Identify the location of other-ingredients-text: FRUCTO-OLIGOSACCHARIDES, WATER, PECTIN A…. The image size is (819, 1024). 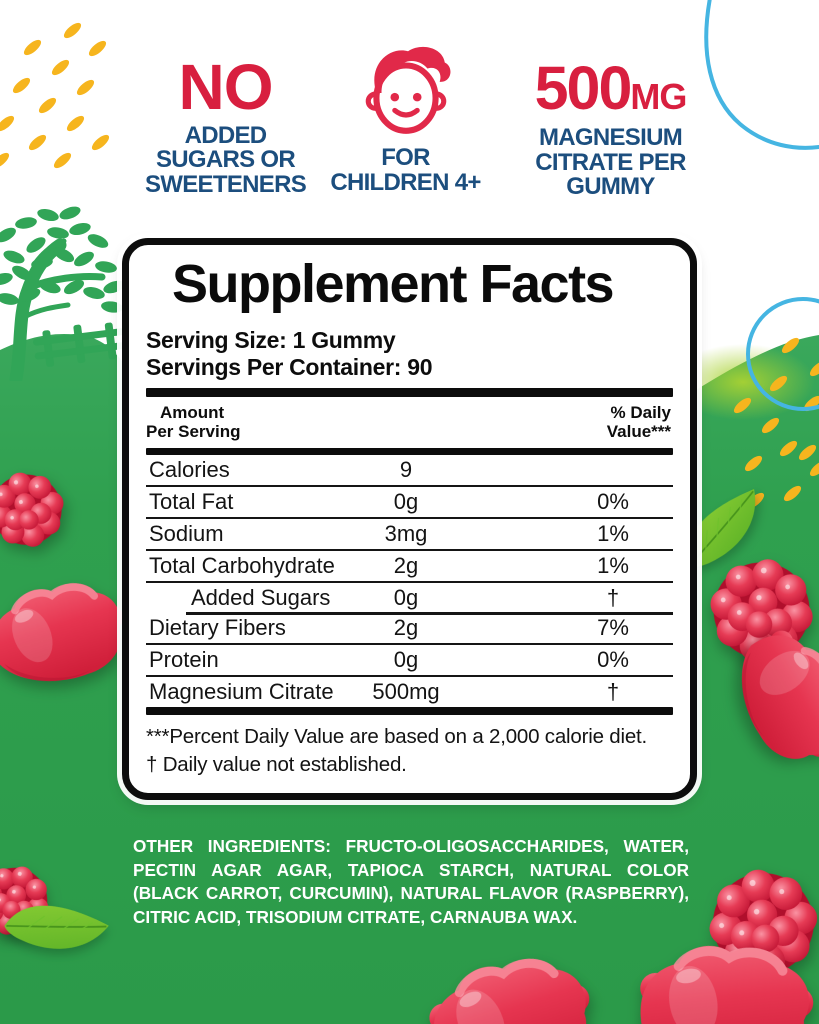
(411, 881).